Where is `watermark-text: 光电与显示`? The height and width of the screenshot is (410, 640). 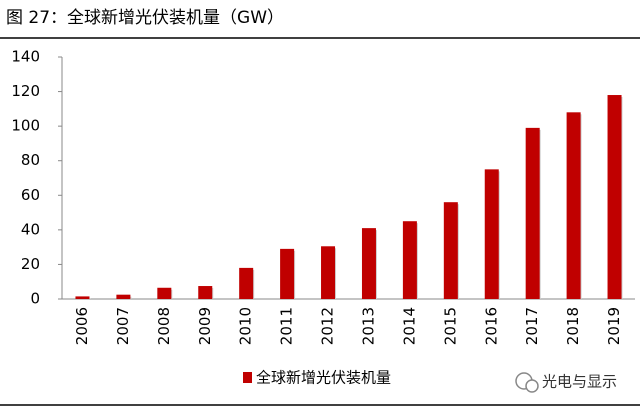
watermark-text: 光电与显示 is located at coordinates (579, 382).